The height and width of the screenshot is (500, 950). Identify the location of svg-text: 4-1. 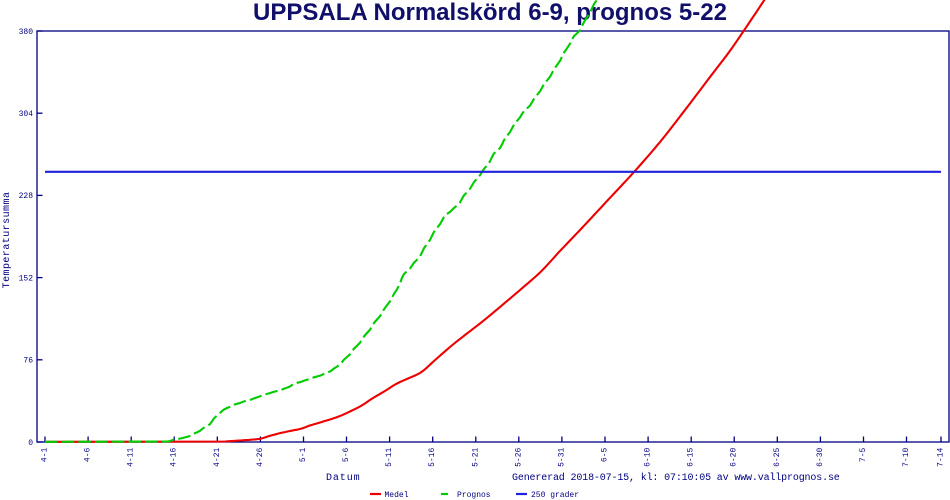
(45, 455).